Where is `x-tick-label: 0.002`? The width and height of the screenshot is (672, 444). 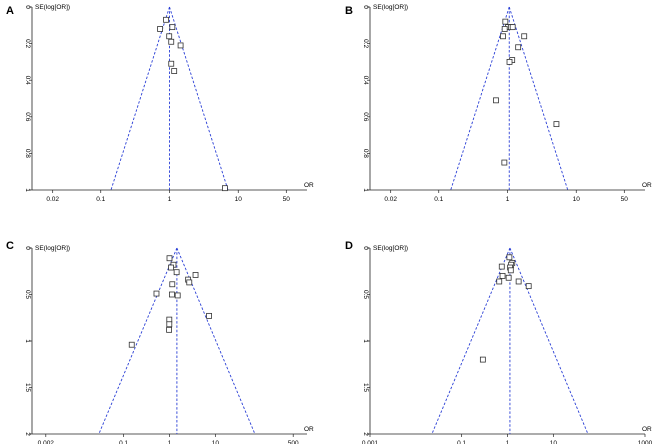
x-tick-label: 0.002 is located at coordinates (46, 442).